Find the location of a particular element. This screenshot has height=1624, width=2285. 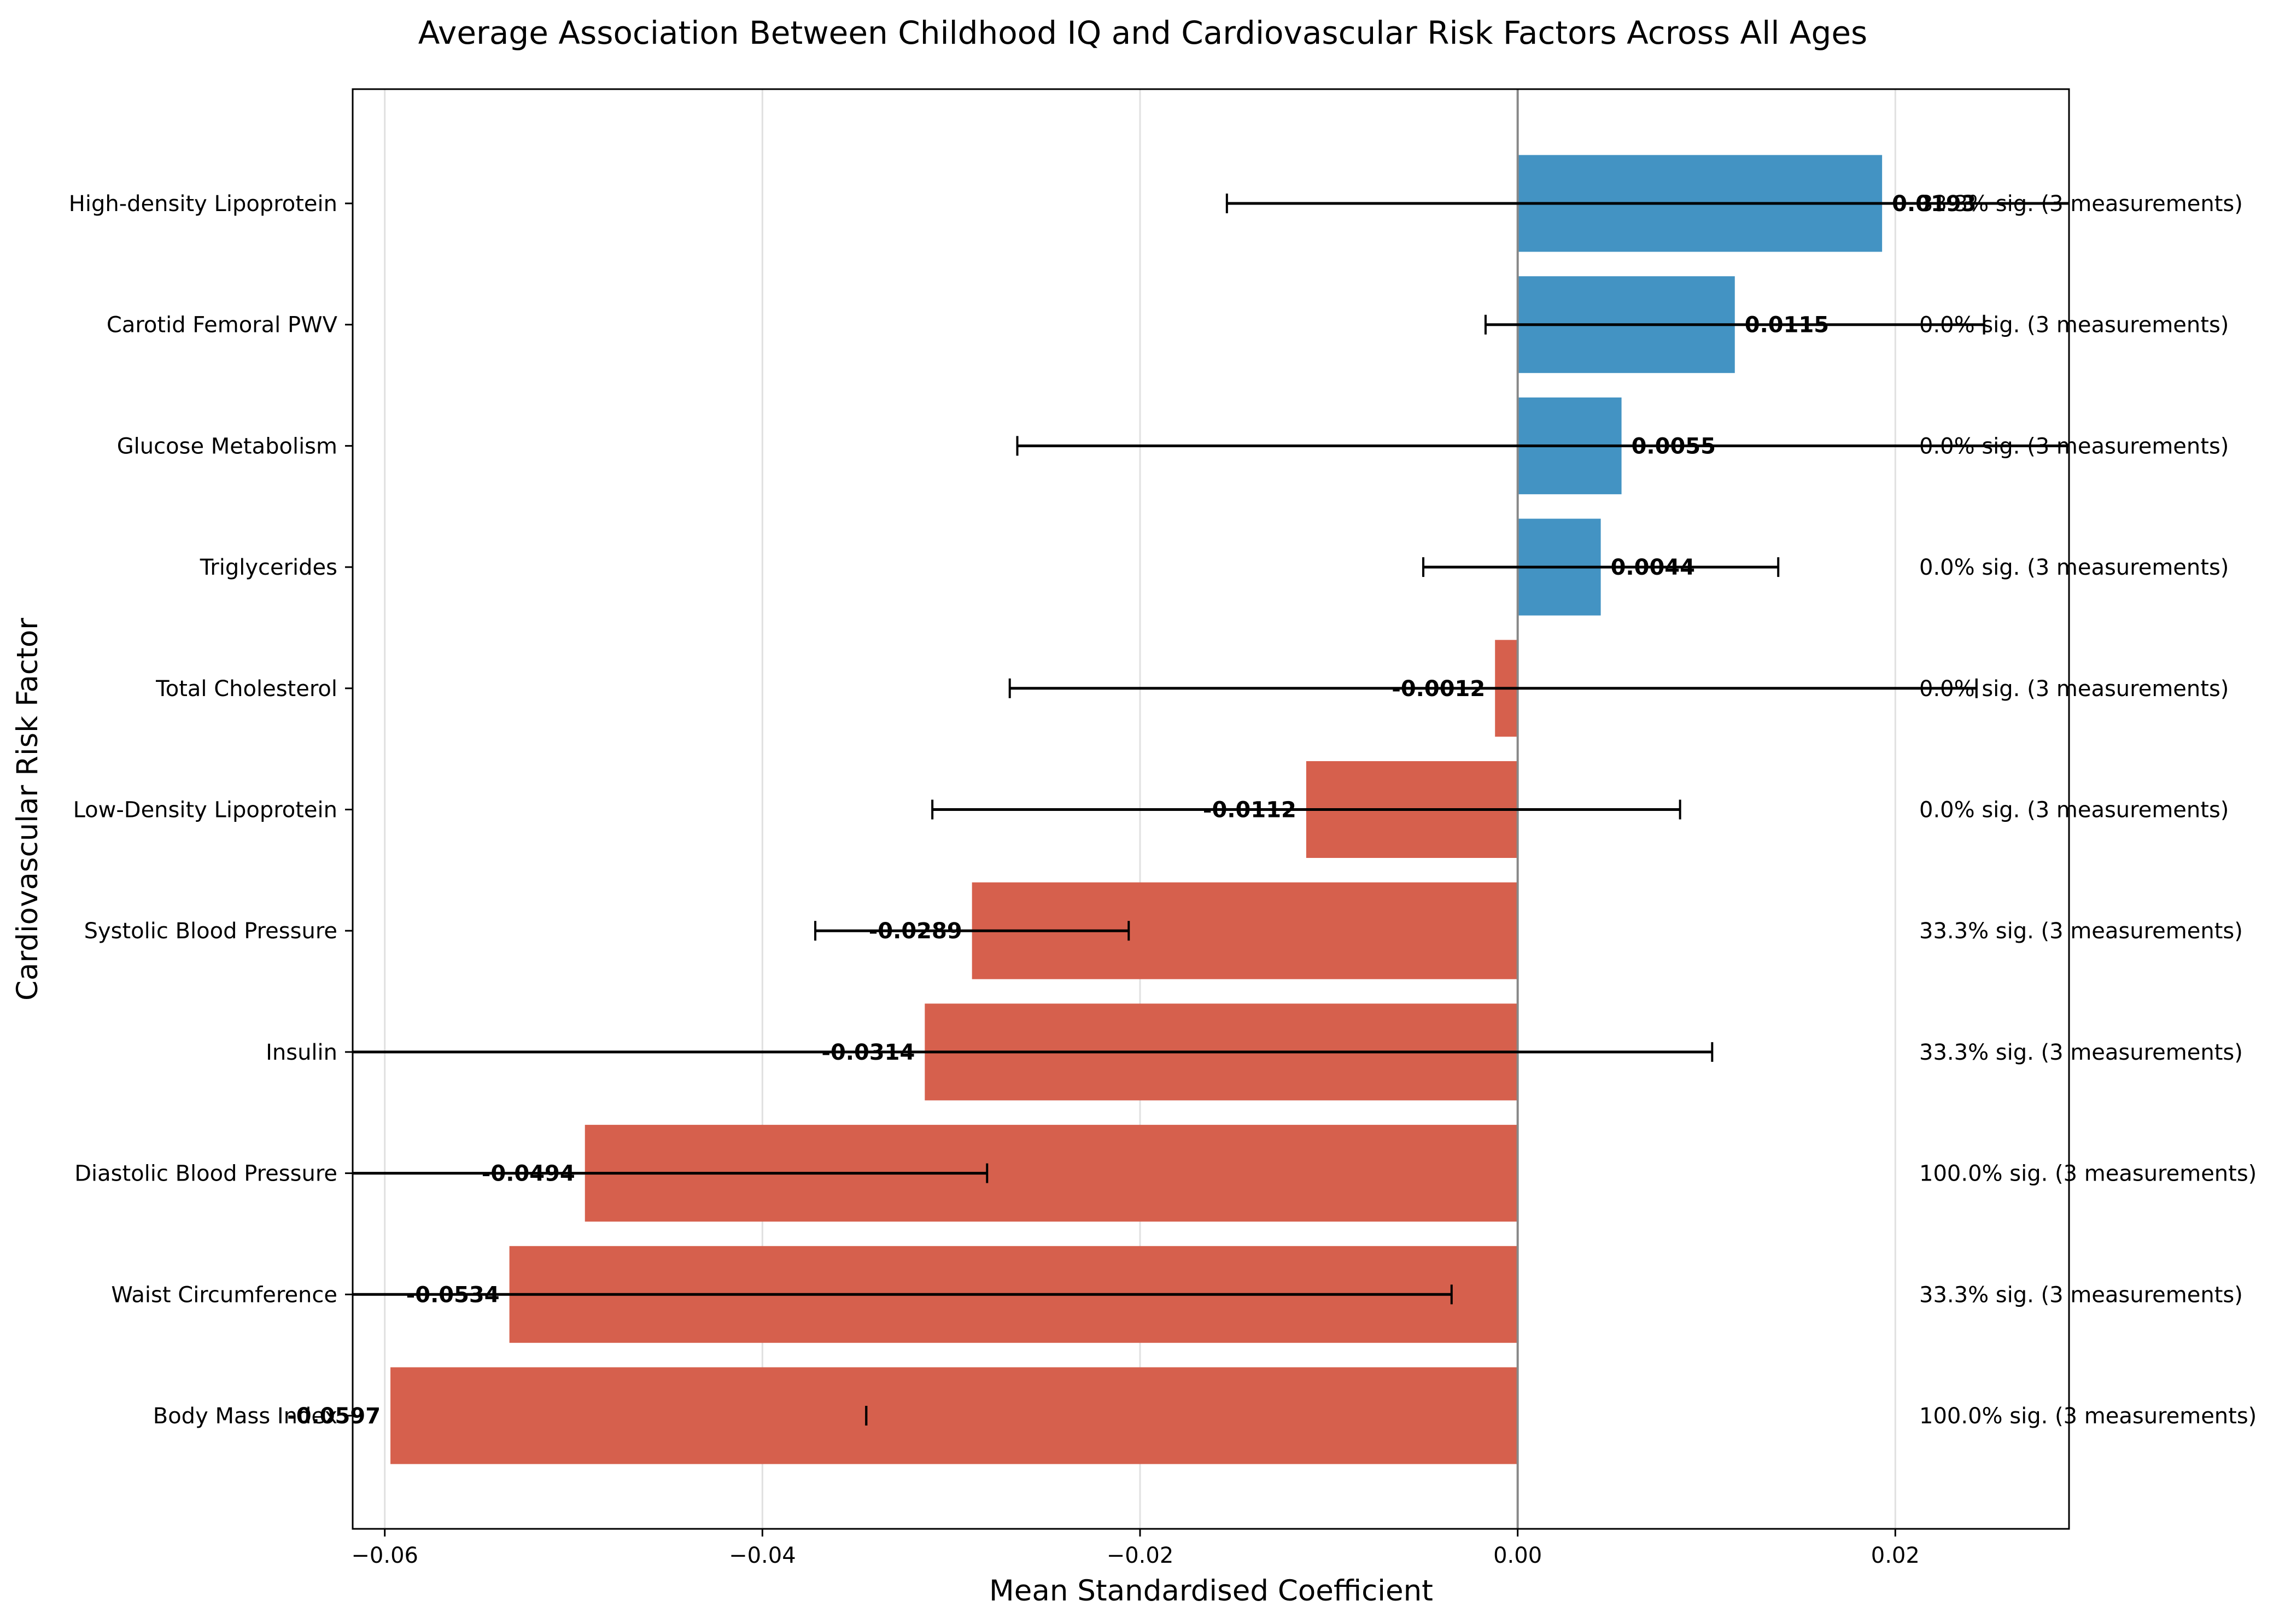

y-tick-label: Low-Density Lipoprotein is located at coordinates (205, 810).